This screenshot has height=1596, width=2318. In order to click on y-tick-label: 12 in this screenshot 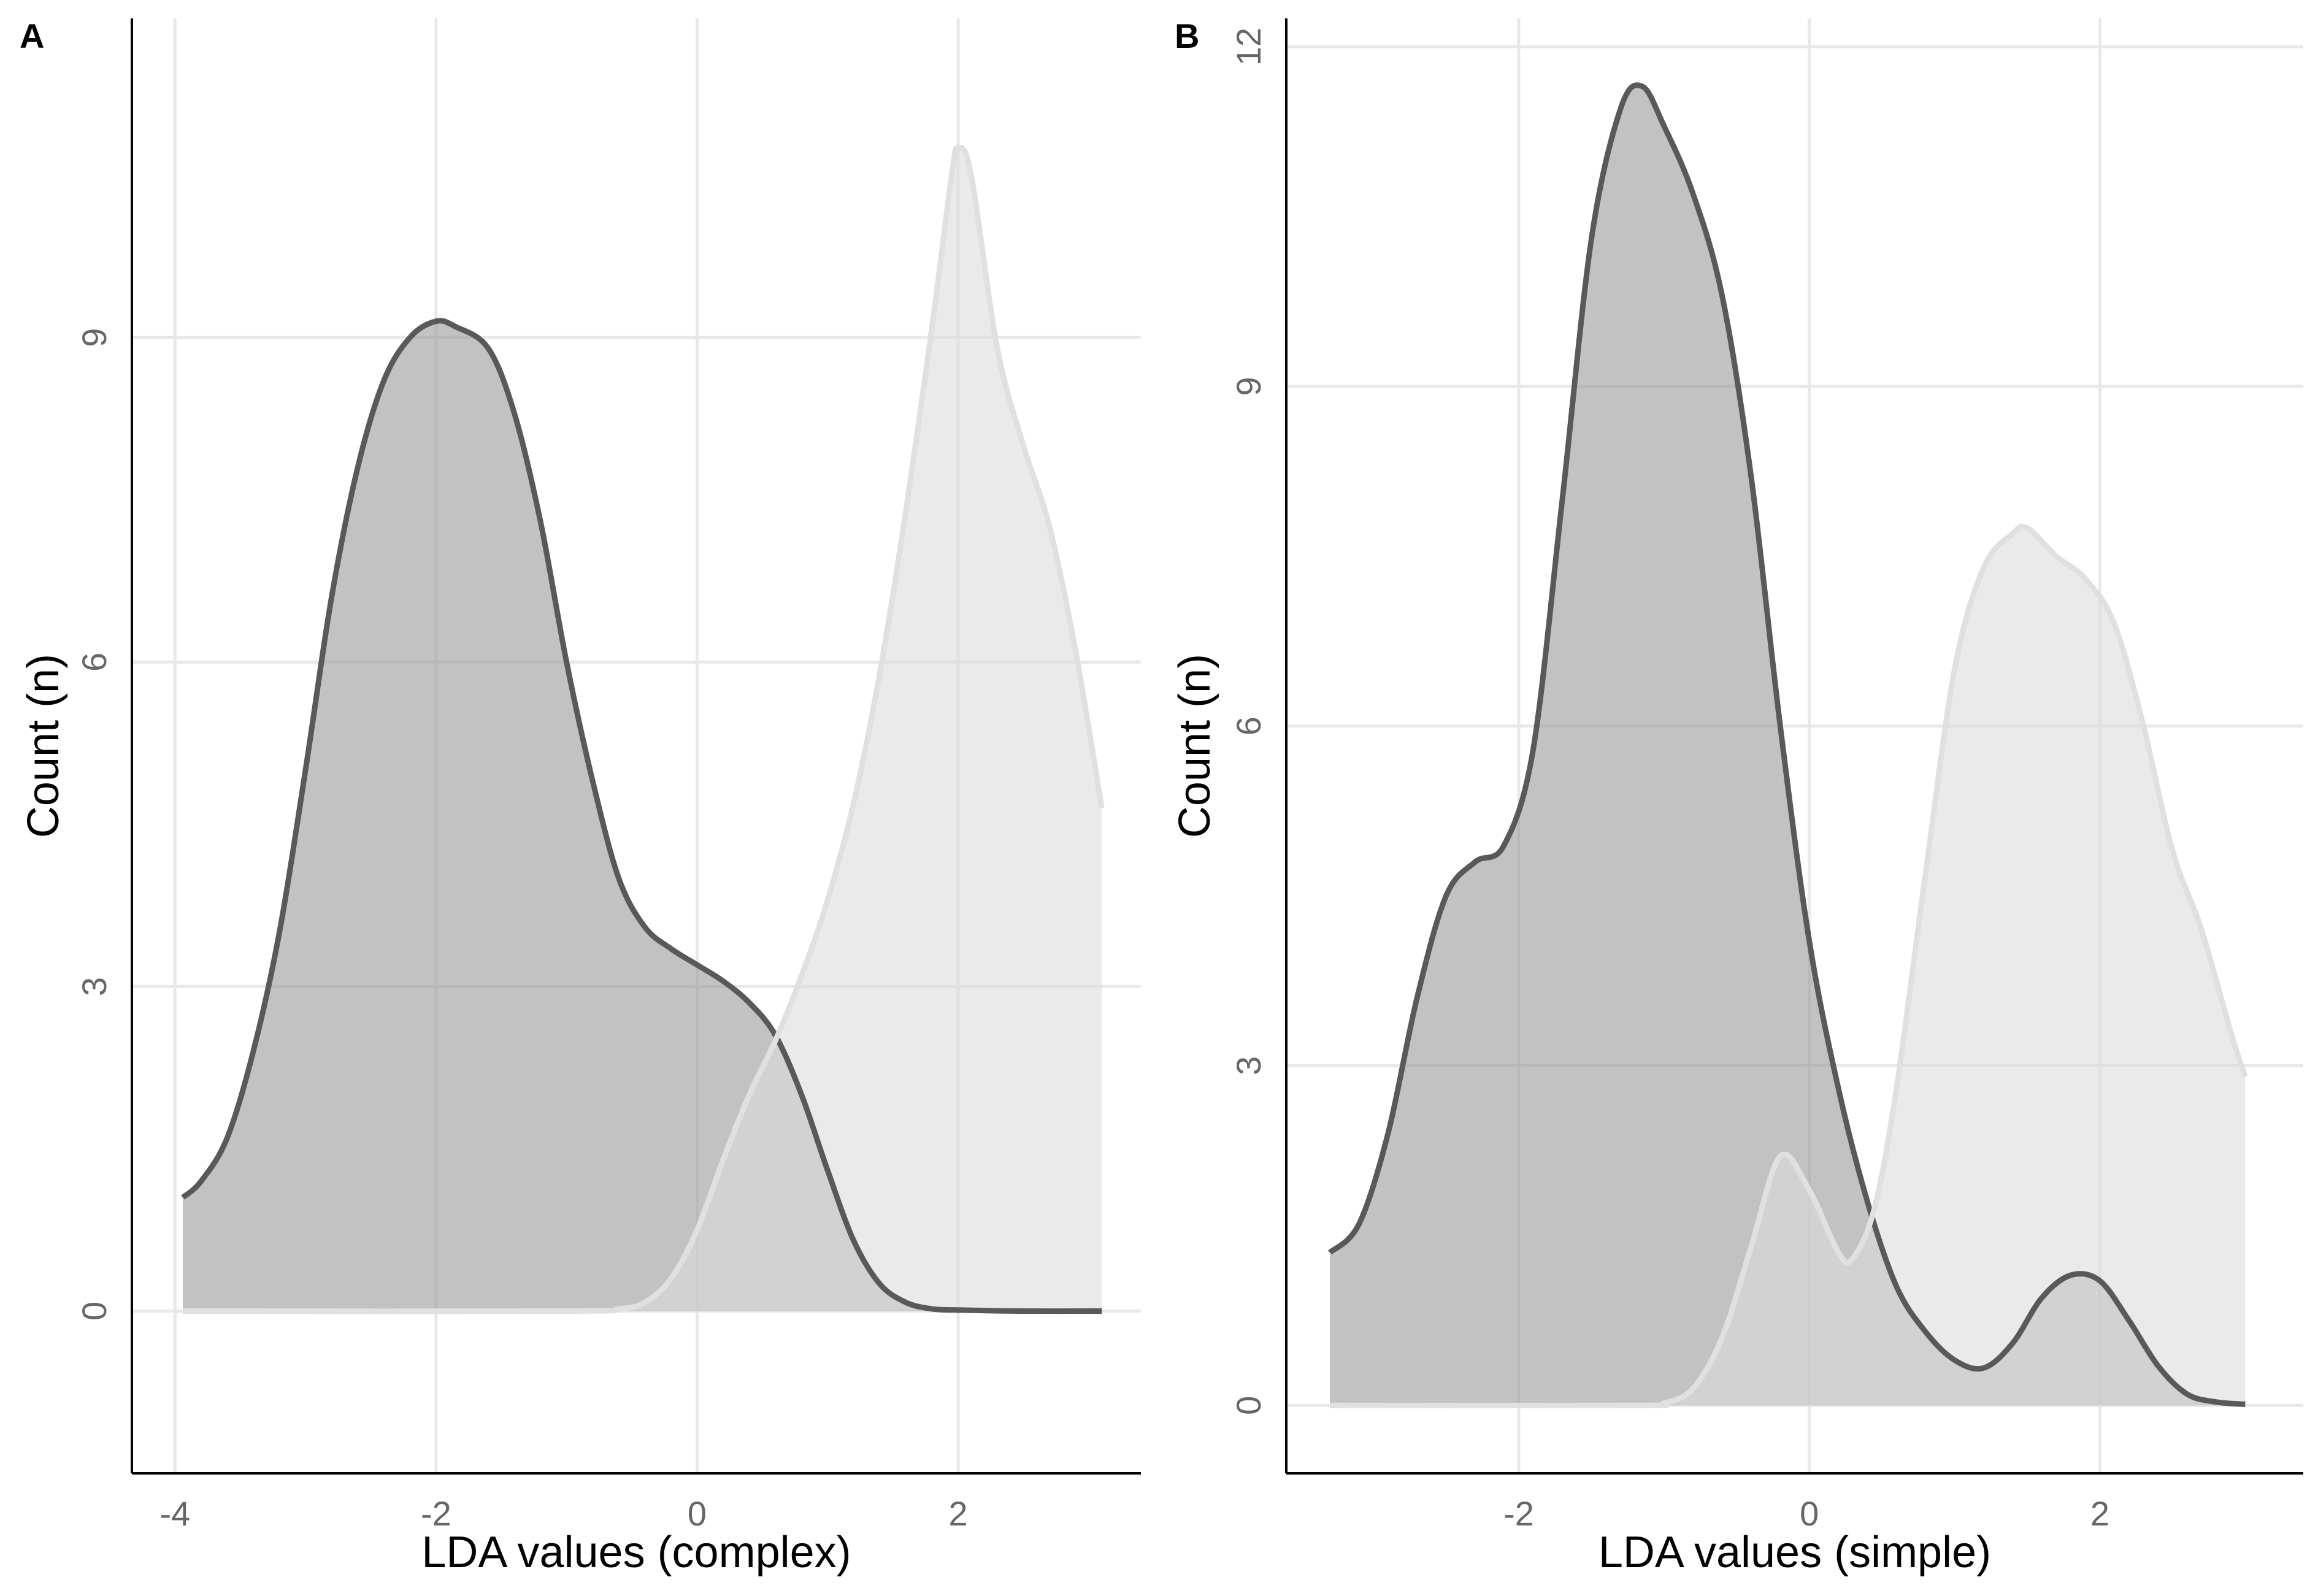, I will do `click(1248, 47)`.